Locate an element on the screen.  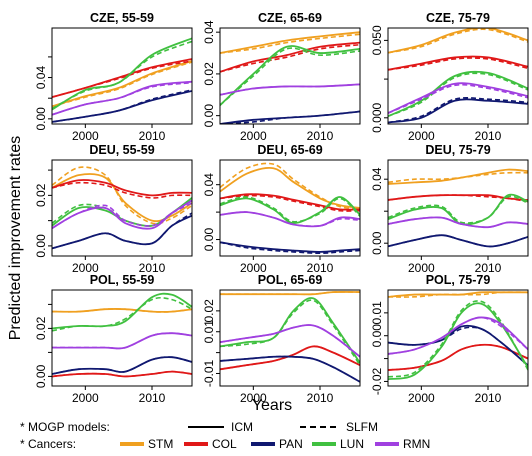
y-tick-label-cze-65-69-0: 0.00 is located at coordinates (209, 116).